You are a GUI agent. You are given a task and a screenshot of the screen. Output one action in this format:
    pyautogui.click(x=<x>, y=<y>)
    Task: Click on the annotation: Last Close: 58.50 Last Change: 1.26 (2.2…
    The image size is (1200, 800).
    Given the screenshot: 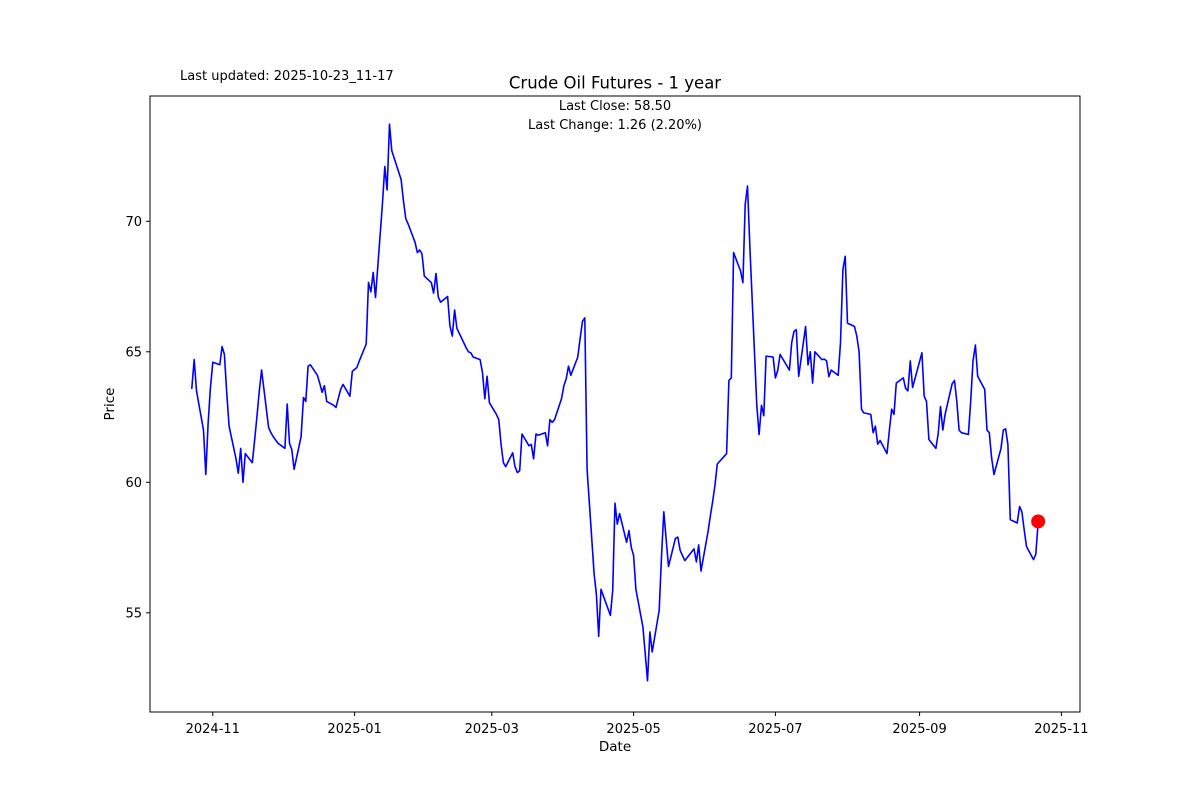 What is the action you would take?
    pyautogui.click(x=615, y=116)
    